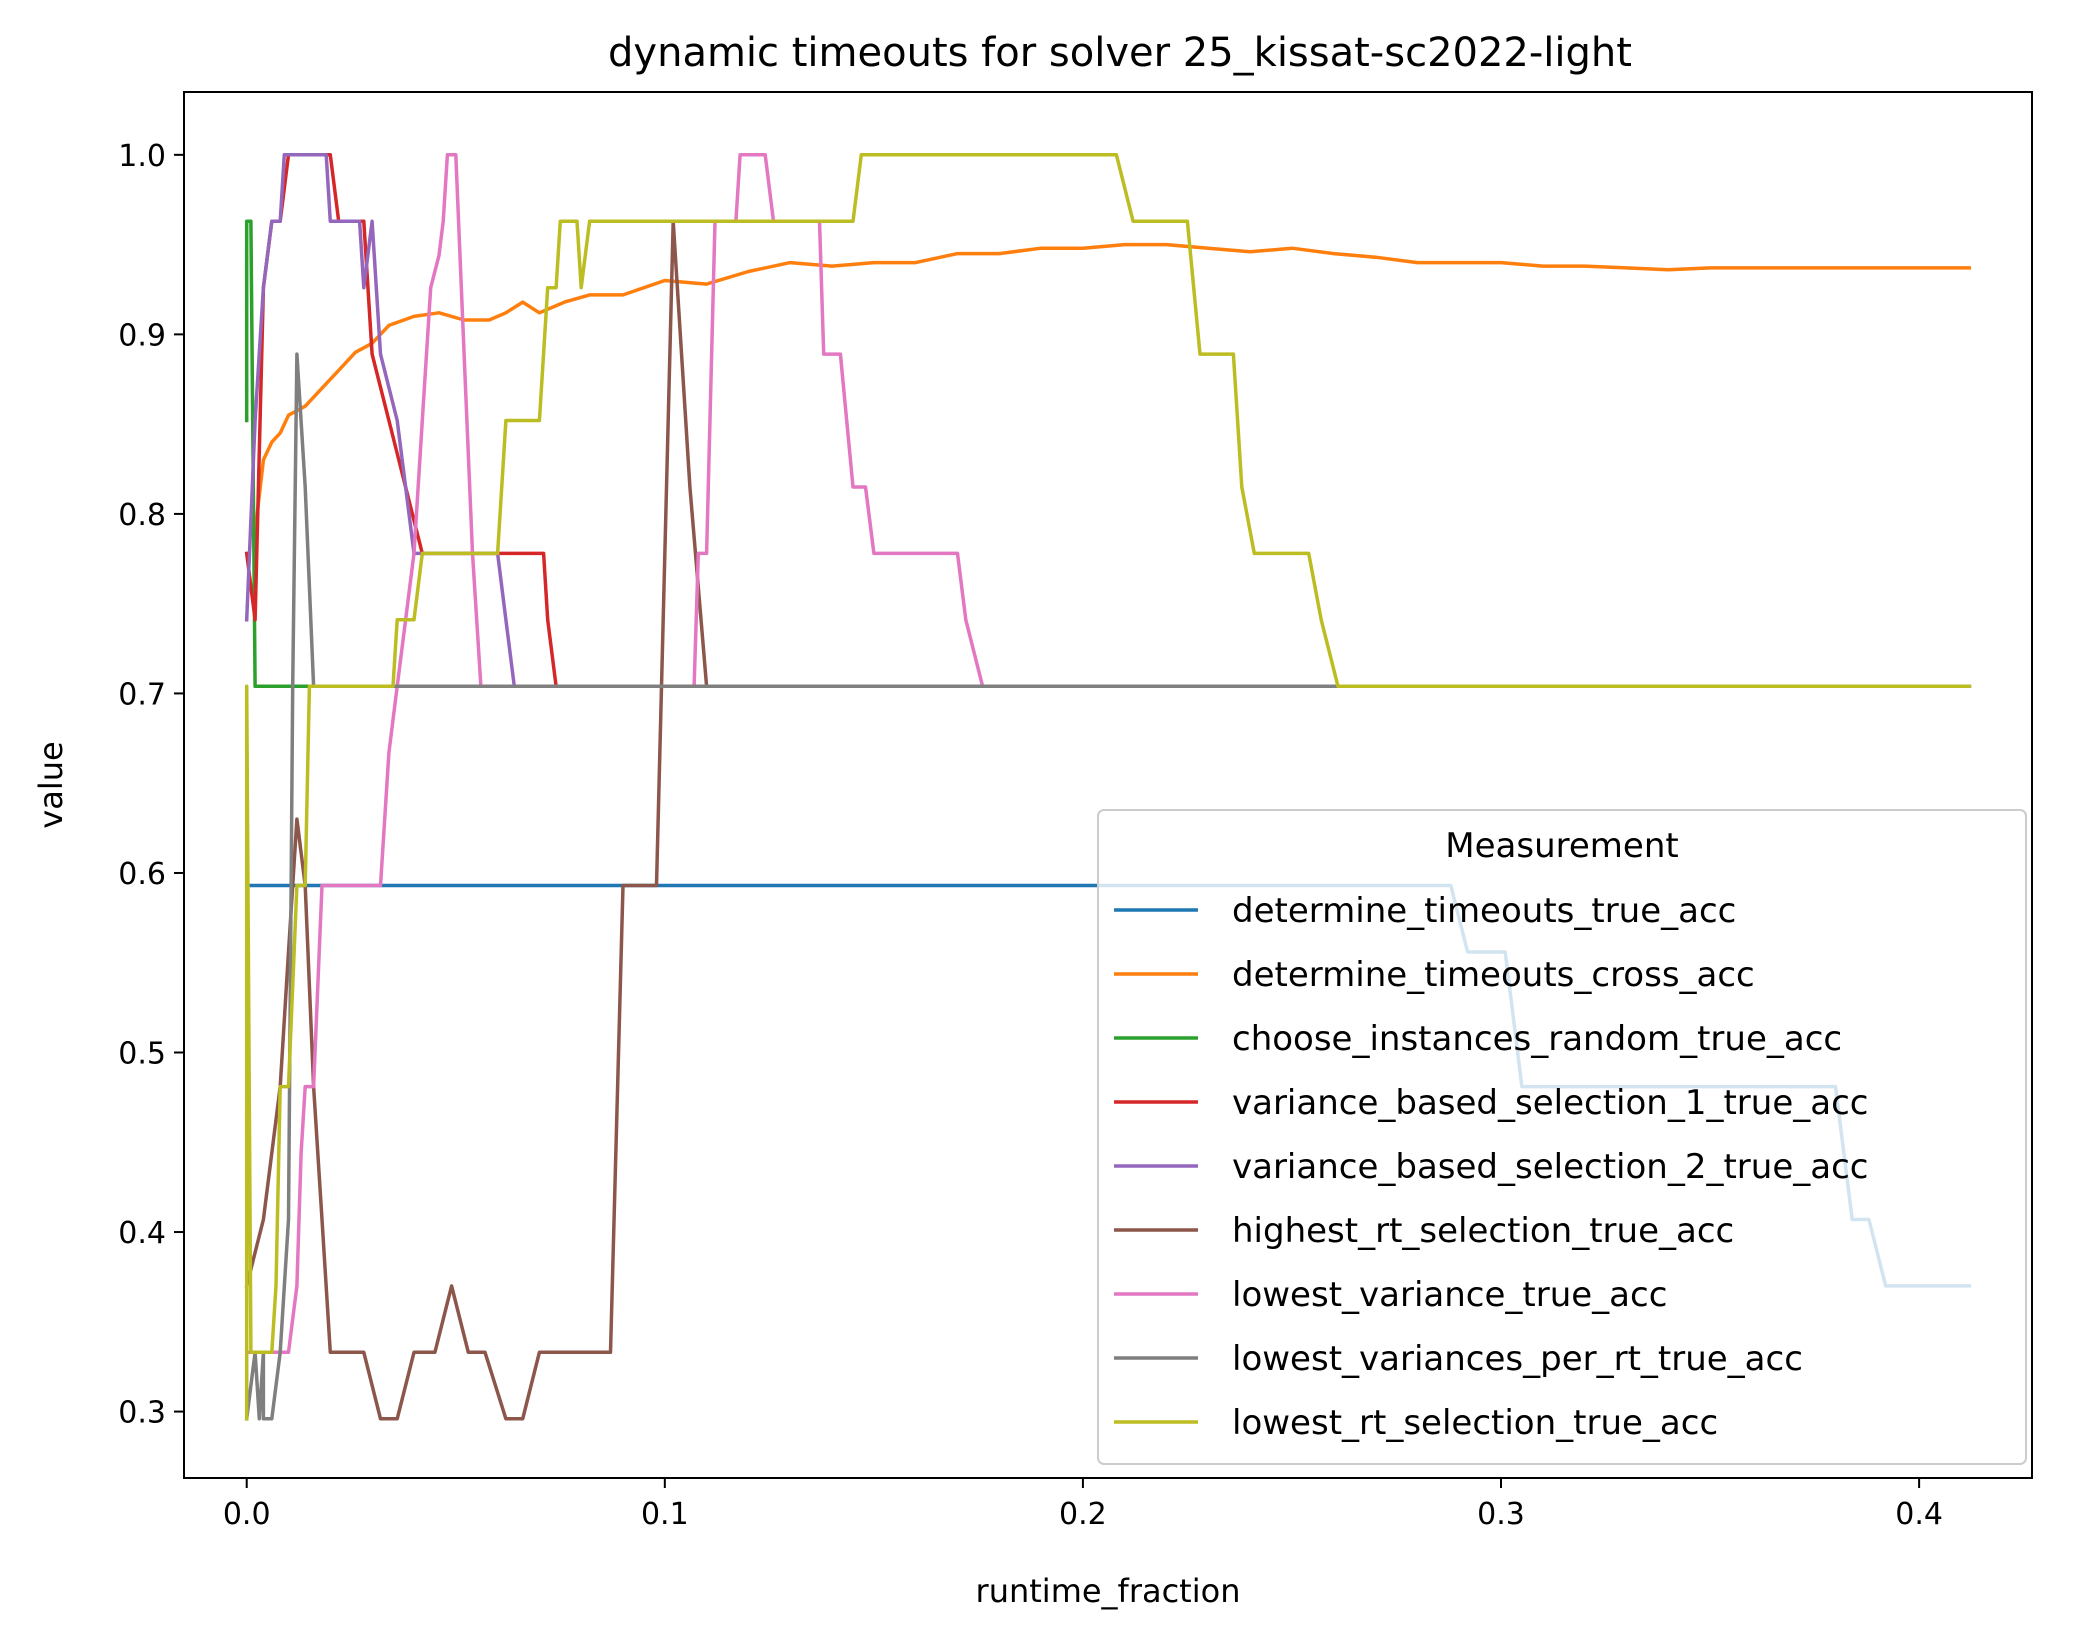  I want to click on x-tick-label: 0.1, so click(665, 1514).